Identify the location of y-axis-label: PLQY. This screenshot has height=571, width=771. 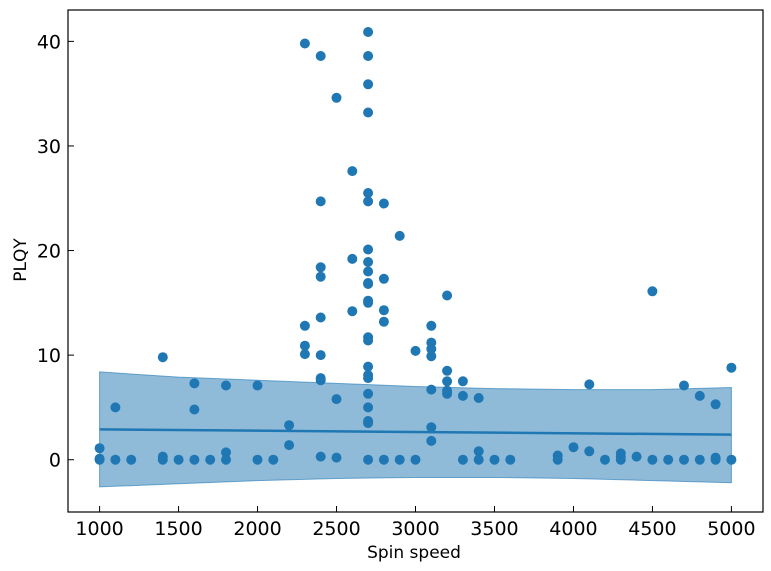
(21, 260).